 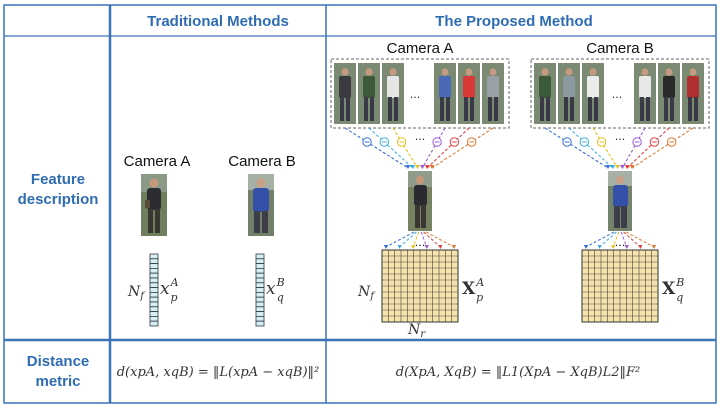 What do you see at coordinates (262, 161) in the screenshot?
I see `trad-camera-b-label: Camera B` at bounding box center [262, 161].